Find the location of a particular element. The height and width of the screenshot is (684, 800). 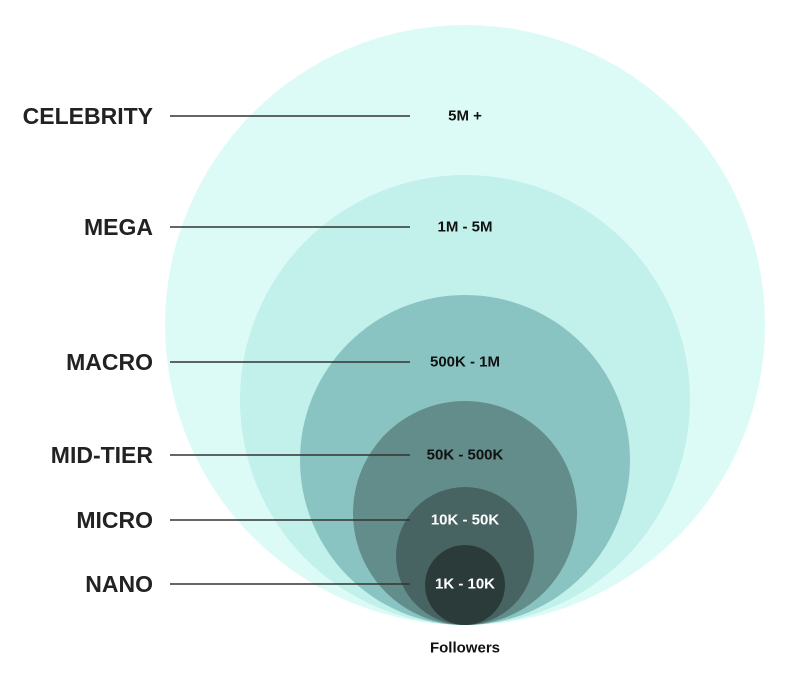

range-label-micro: 10K - 50K is located at coordinates (465, 520).